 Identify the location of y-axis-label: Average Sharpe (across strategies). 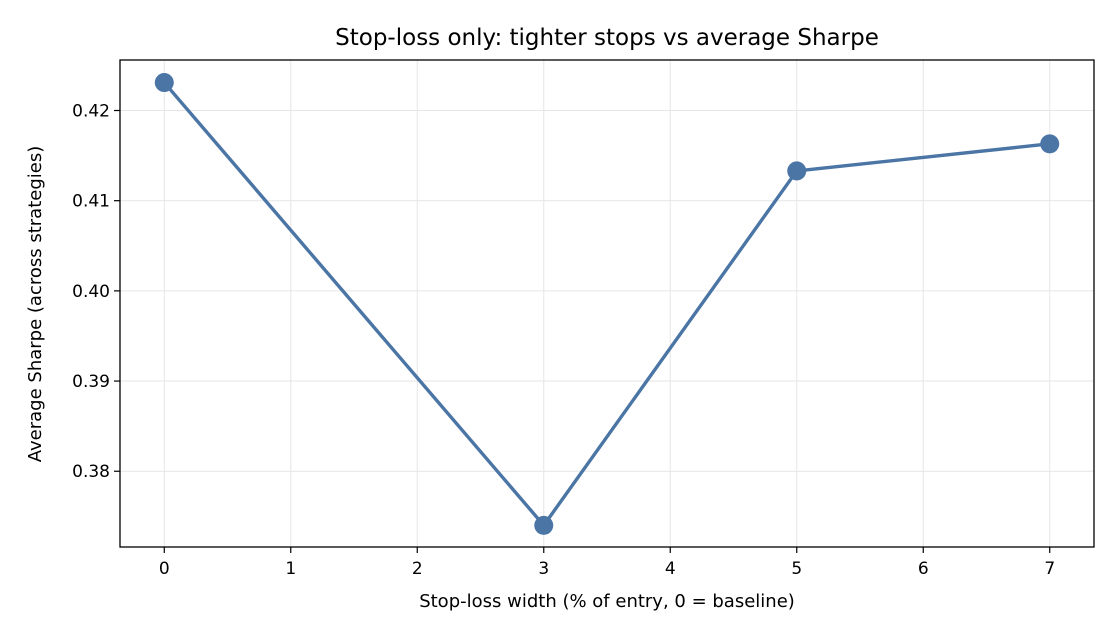
(35, 304).